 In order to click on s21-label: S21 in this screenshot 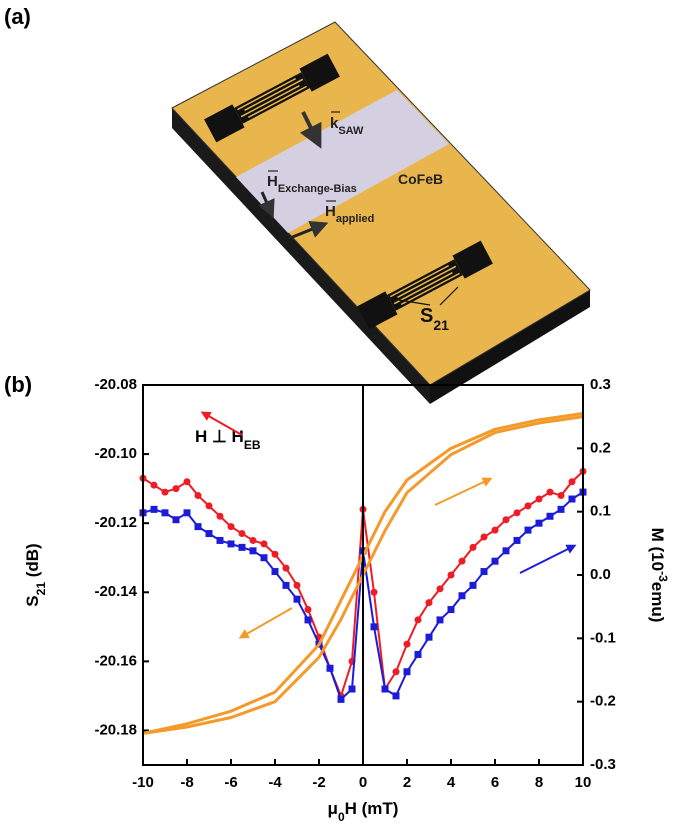, I will do `click(434, 319)`.